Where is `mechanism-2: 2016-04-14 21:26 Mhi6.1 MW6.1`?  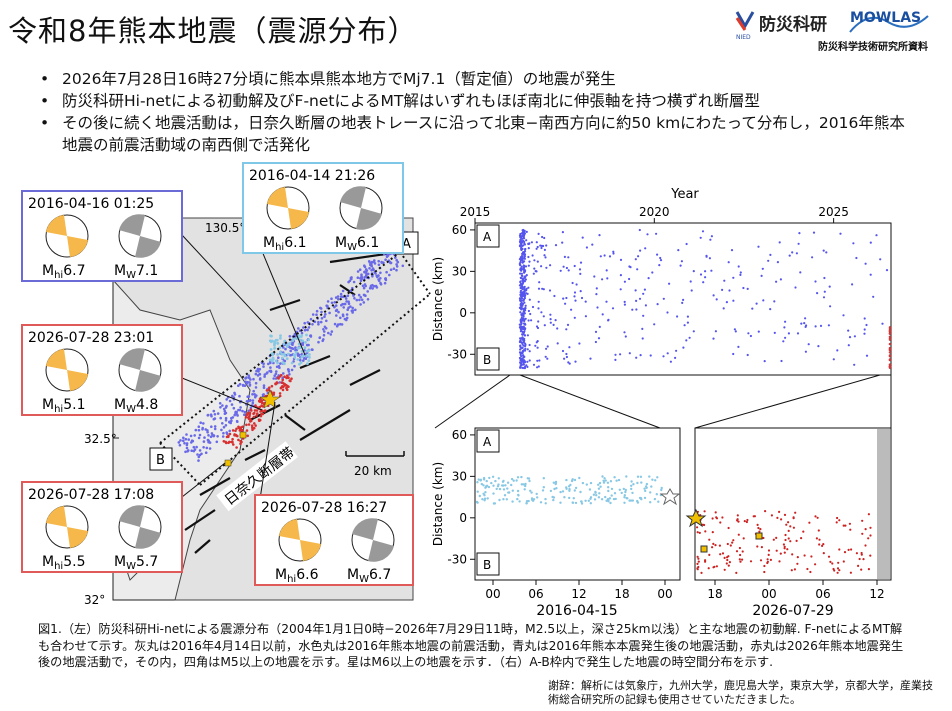
mechanism-2: 2016-04-14 21:26 Mhi6.1 MW6.1 is located at coordinates (323, 208).